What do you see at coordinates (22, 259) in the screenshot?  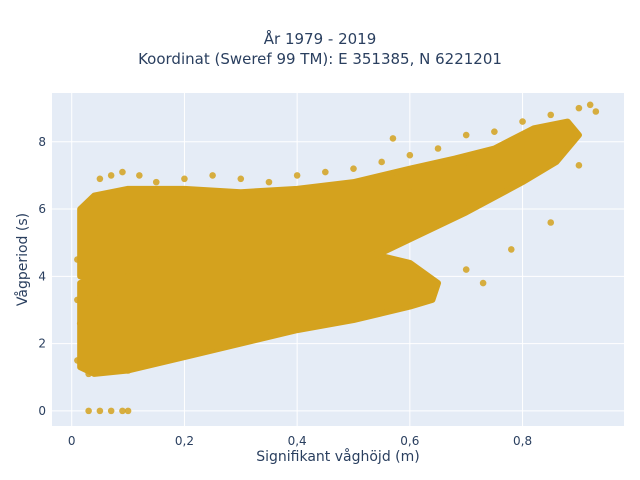 I see `y-axis-title: Vågperiod (s)` at bounding box center [22, 259].